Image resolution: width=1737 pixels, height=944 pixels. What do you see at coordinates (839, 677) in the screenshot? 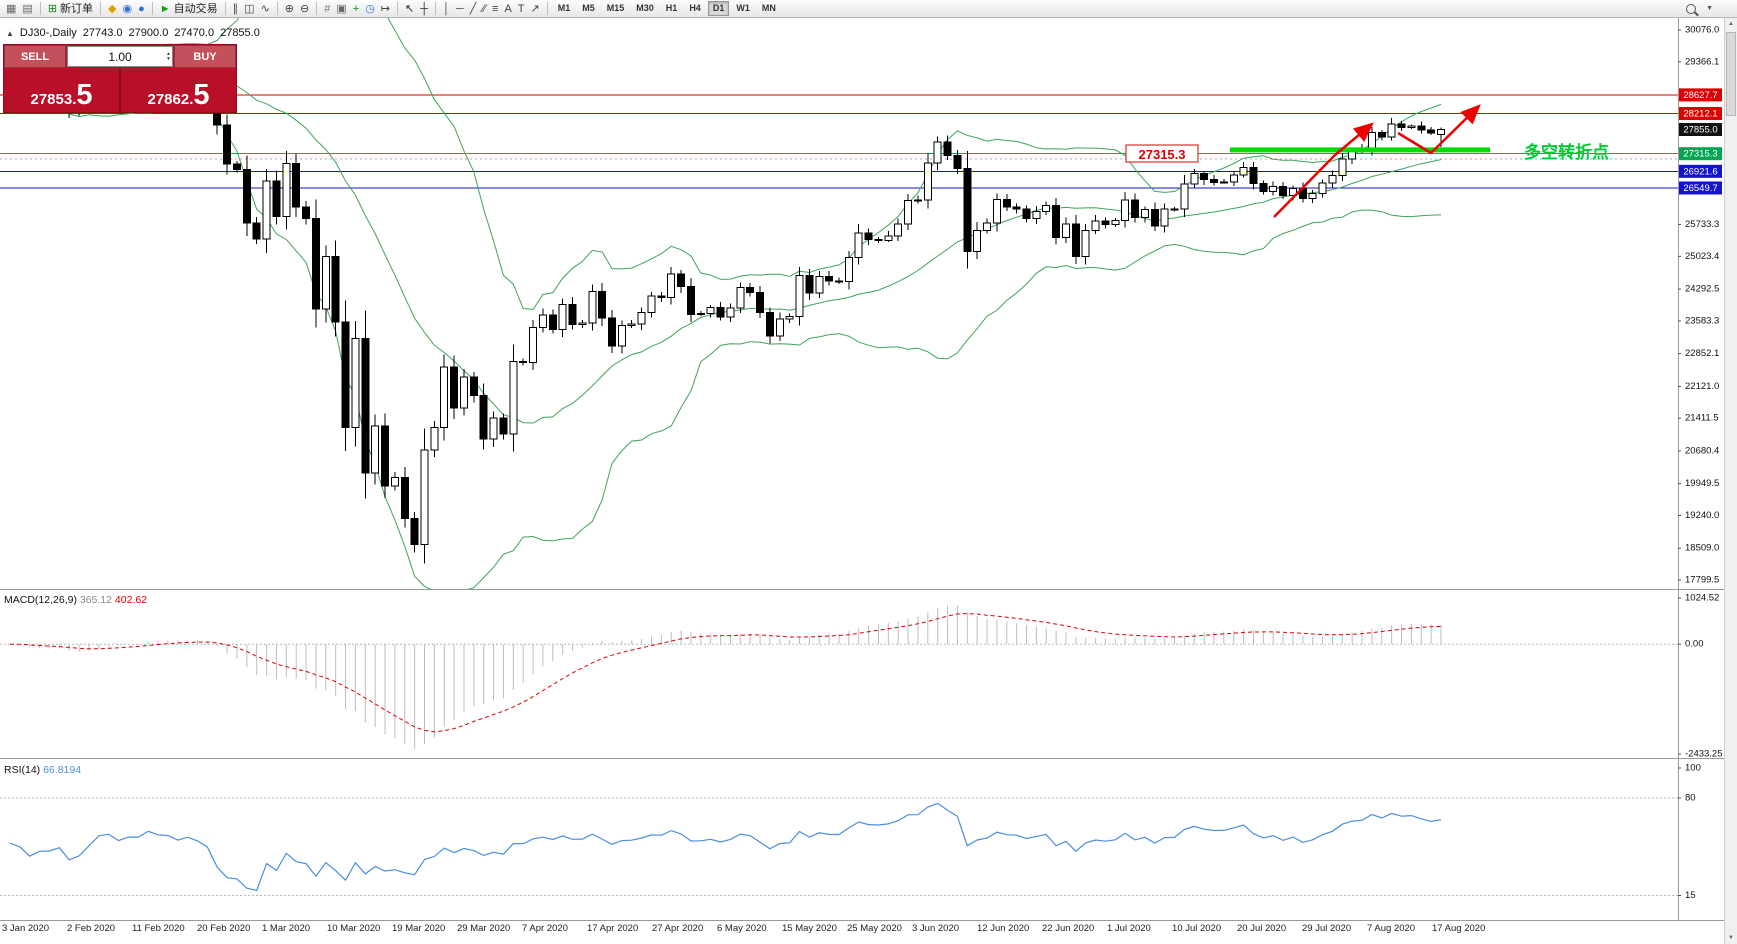
I see `macd-panel` at bounding box center [839, 677].